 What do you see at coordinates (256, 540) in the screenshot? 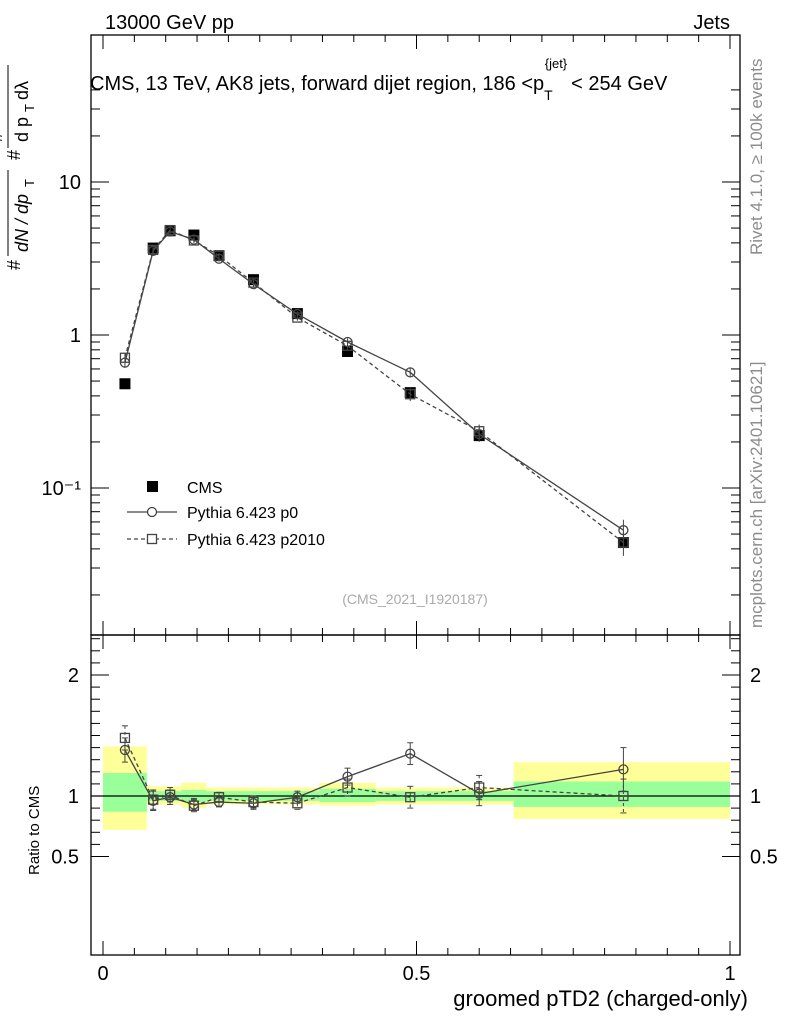
I see `legend-label-p2010: Pythia 6.423 p2010` at bounding box center [256, 540].